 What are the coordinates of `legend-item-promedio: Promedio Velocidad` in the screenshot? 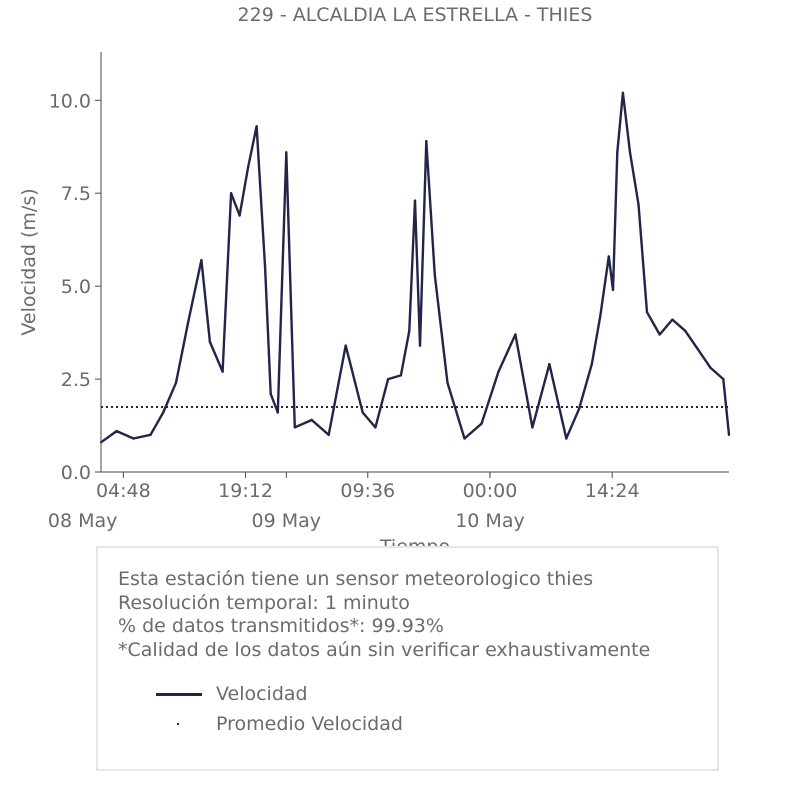 It's located at (279, 724).